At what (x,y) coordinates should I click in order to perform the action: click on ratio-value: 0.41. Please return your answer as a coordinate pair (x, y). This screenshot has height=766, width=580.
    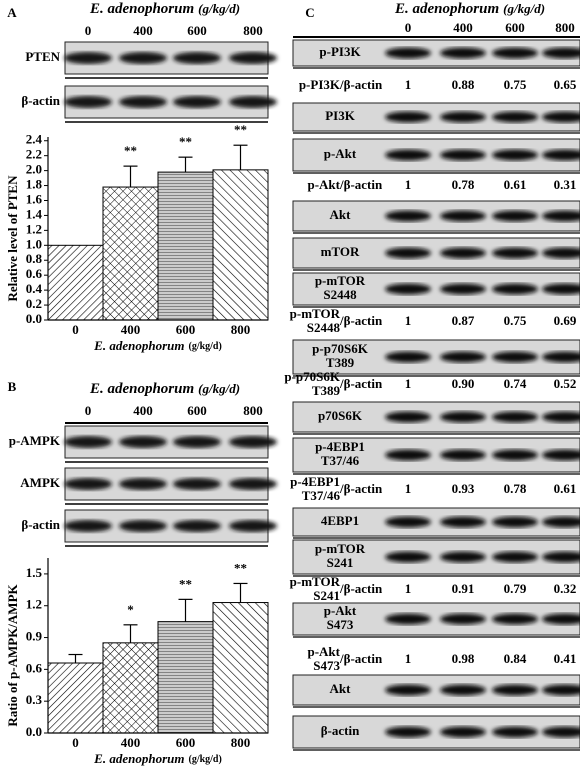
    Looking at the image, I should click on (565, 658).